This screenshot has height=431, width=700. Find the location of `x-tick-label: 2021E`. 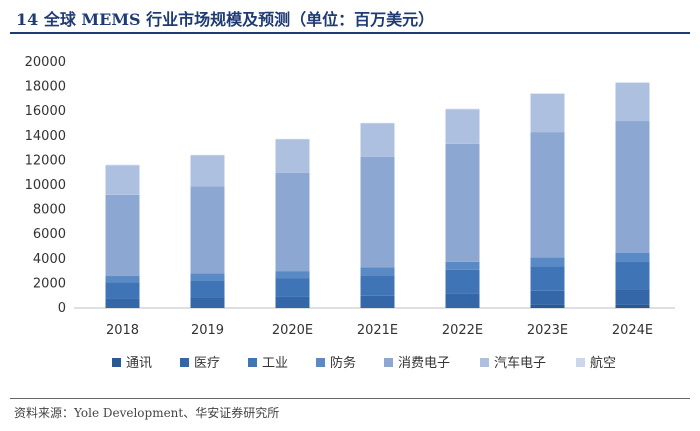

x-tick-label: 2021E is located at coordinates (377, 330).